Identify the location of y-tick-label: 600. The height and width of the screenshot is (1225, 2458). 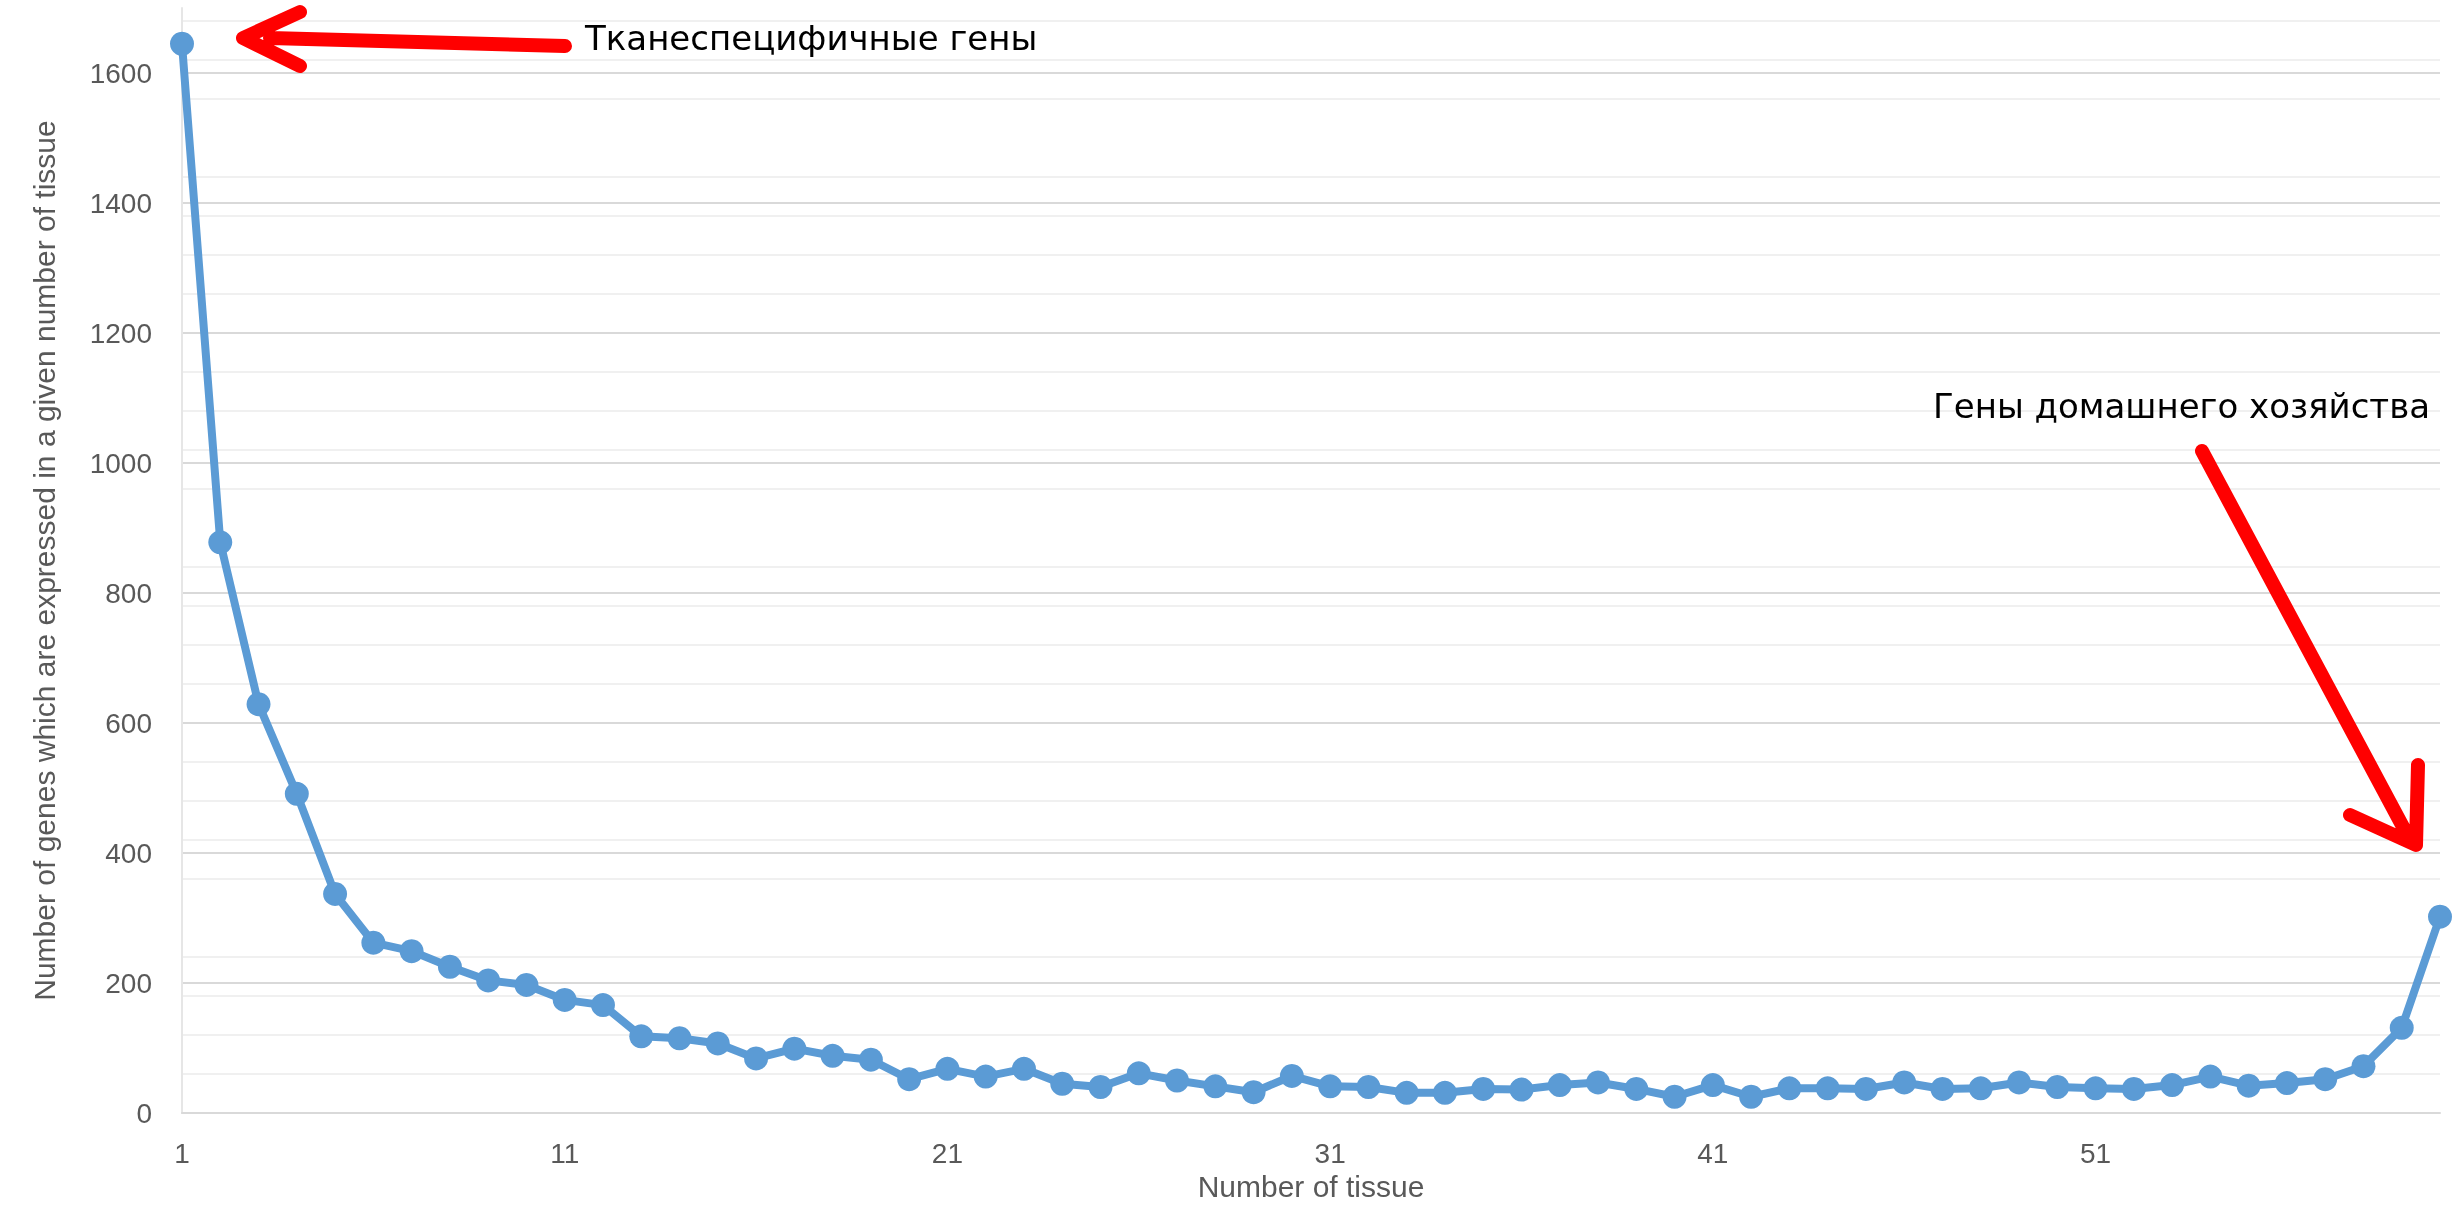
(128, 723).